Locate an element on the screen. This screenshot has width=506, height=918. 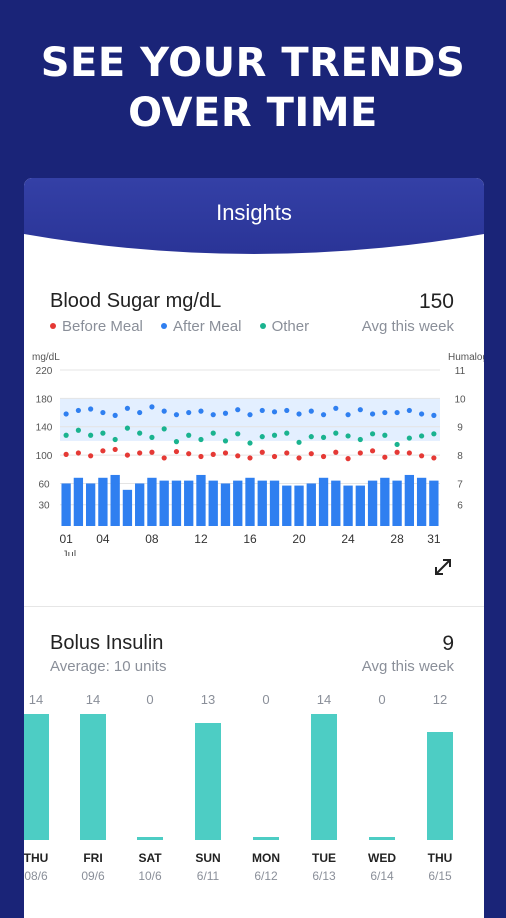
legend-label: After Meal is located at coordinates (207, 326).